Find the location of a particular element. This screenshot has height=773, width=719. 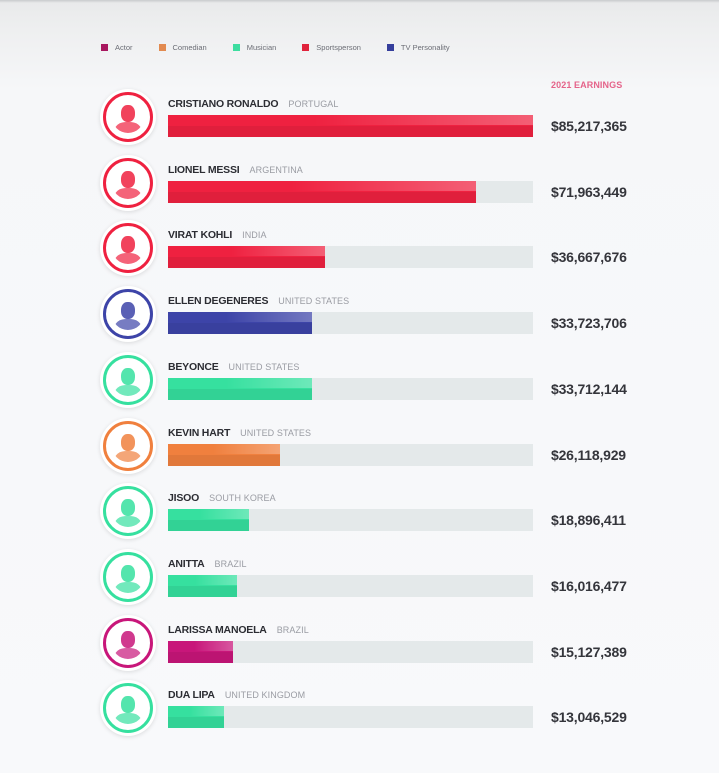

ranking-row: ANITTA BRAZIL $16,016,477 is located at coordinates (359, 578).